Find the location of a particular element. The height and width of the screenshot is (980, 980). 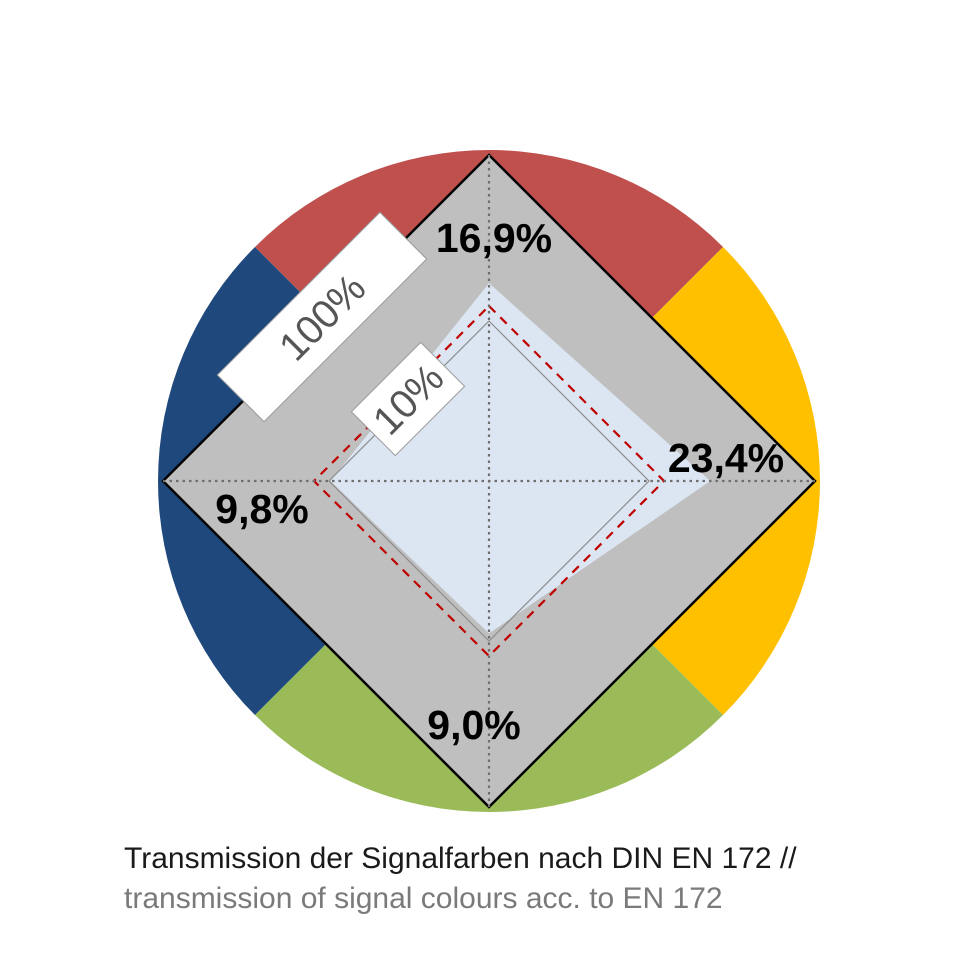

value-label-red: 16,9% is located at coordinates (494, 238).